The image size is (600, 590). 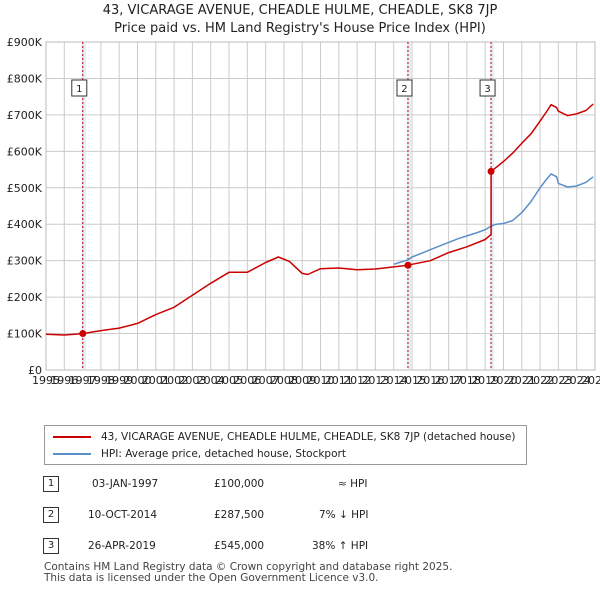 I want to click on transaction-row: 1 03-JAN-1997 £100,000 ≈ HPI, so click(x=300, y=486).